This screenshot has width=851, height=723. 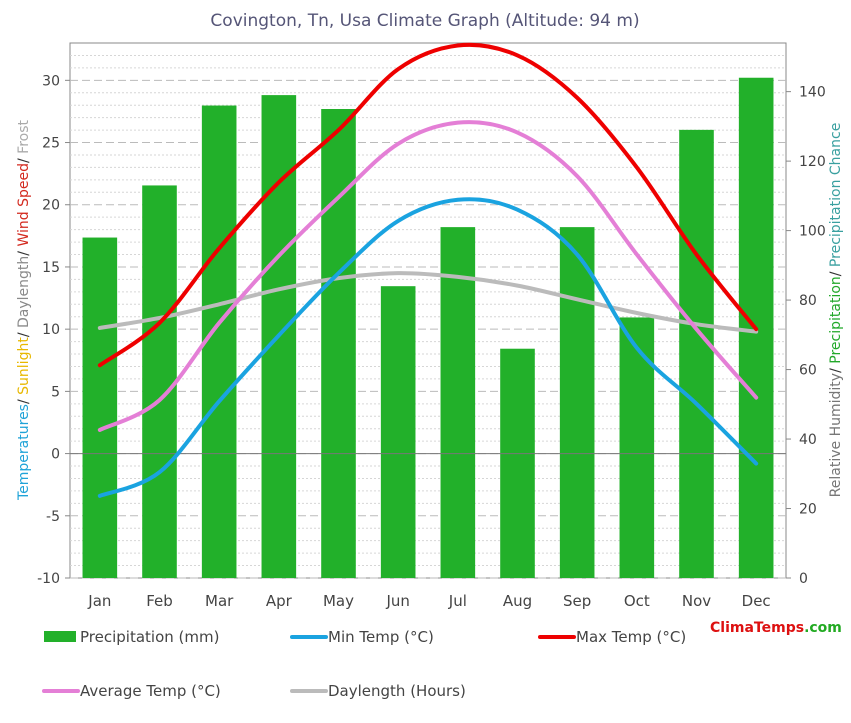 What do you see at coordinates (732, 628) in the screenshot?
I see `logo-part-clima: Clima` at bounding box center [732, 628].